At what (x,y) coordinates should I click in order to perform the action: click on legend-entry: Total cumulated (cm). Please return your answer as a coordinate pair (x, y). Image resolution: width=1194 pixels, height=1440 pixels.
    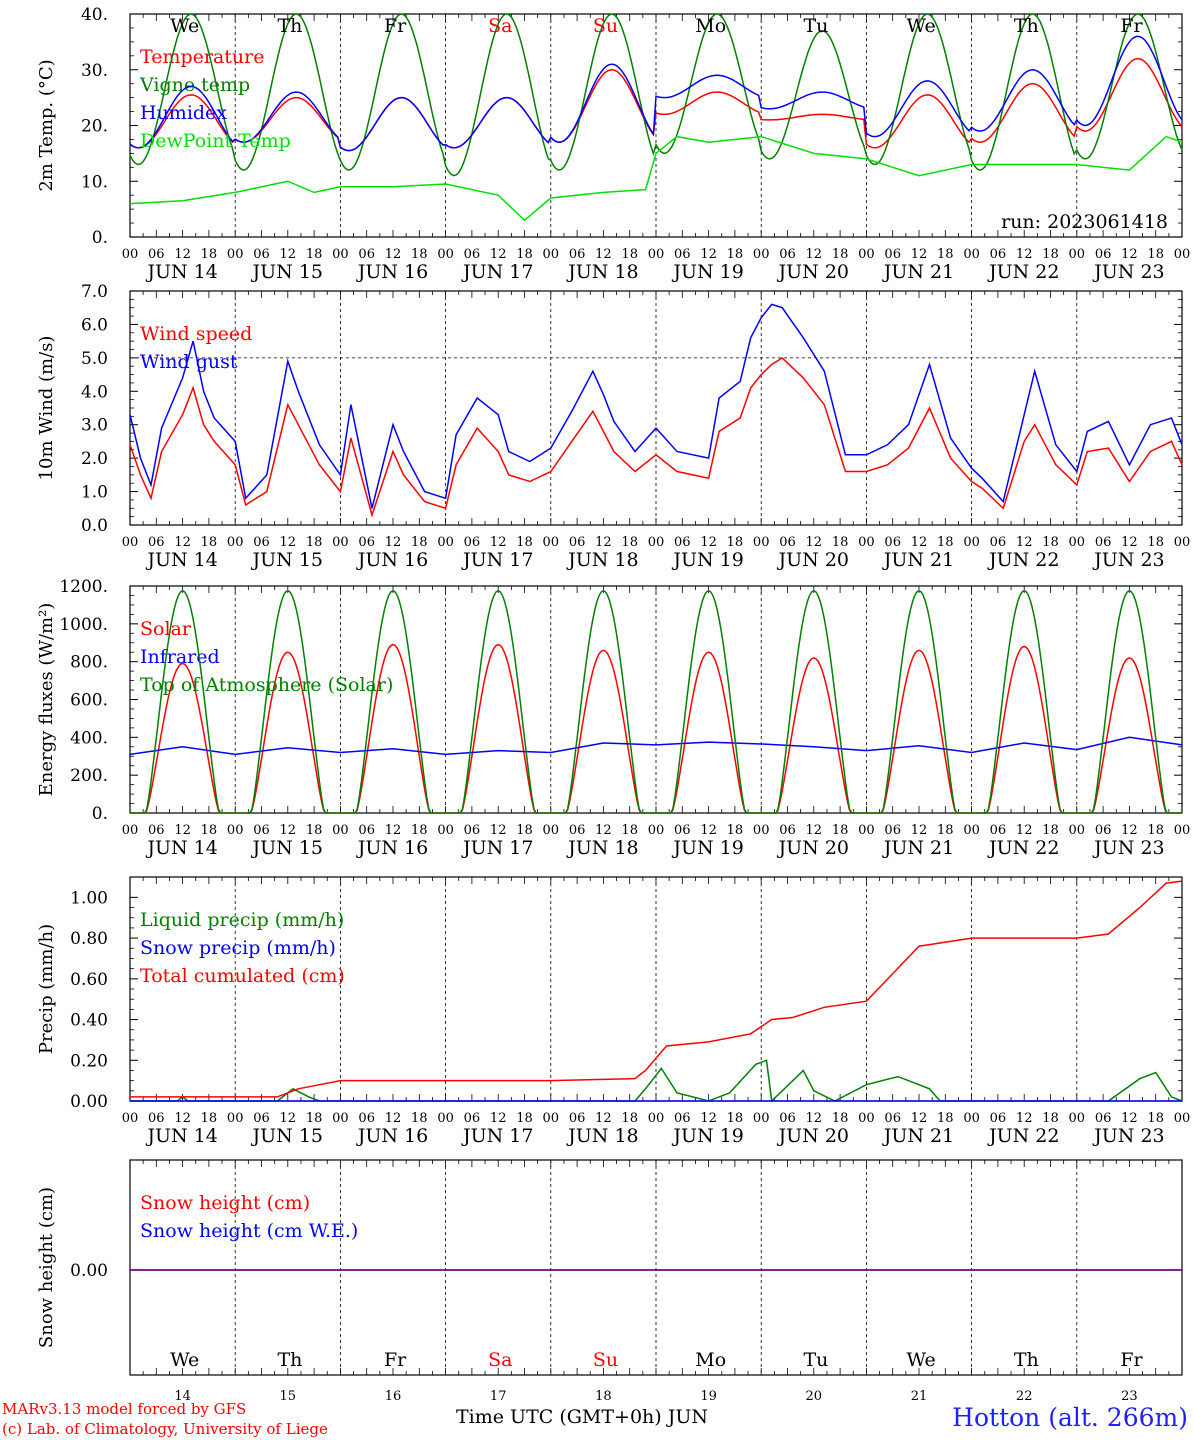
    Looking at the image, I should click on (242, 976).